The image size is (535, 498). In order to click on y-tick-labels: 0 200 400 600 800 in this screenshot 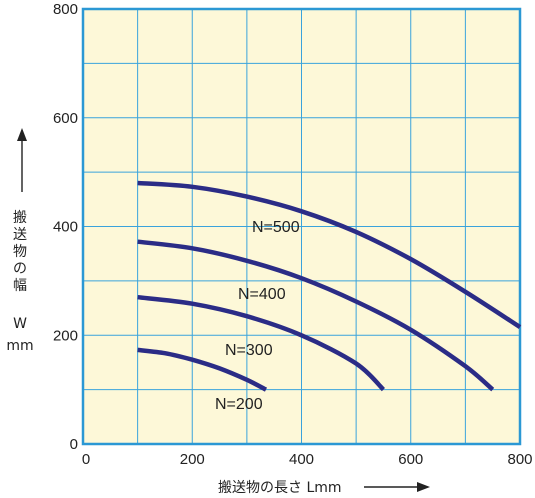, I will do `click(65, 227)`.